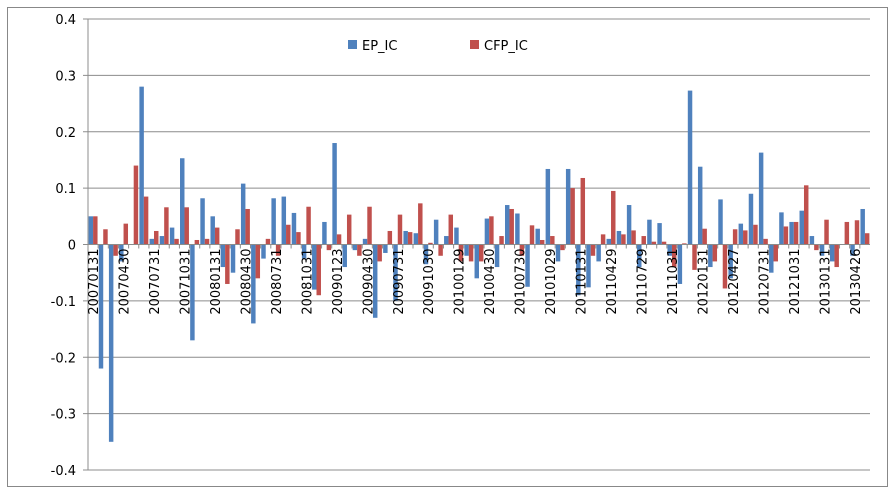 Image resolution: width=895 pixels, height=498 pixels. Describe the element at coordinates (379, 46) in the screenshot. I see `legend-label: EP_IC` at that location.